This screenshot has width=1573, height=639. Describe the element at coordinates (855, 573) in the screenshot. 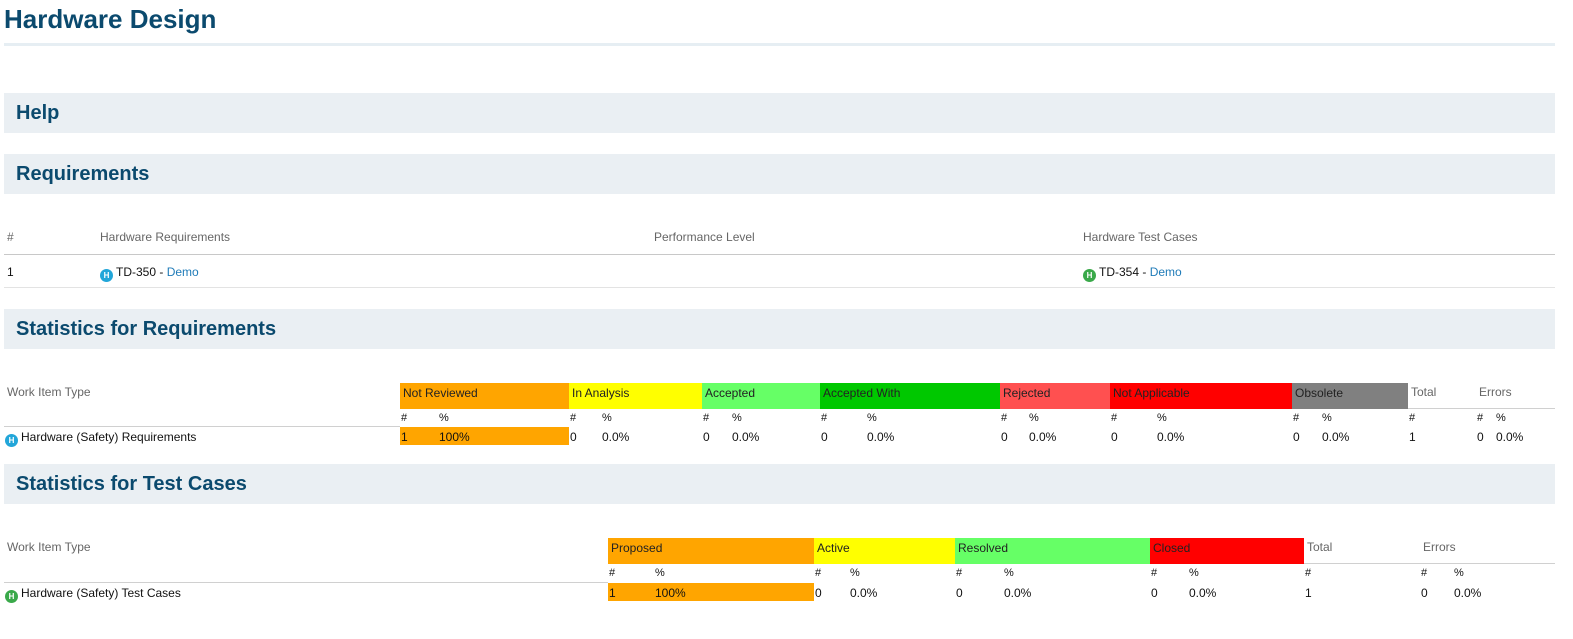

I see `tc-active-pct-label: %` at that location.